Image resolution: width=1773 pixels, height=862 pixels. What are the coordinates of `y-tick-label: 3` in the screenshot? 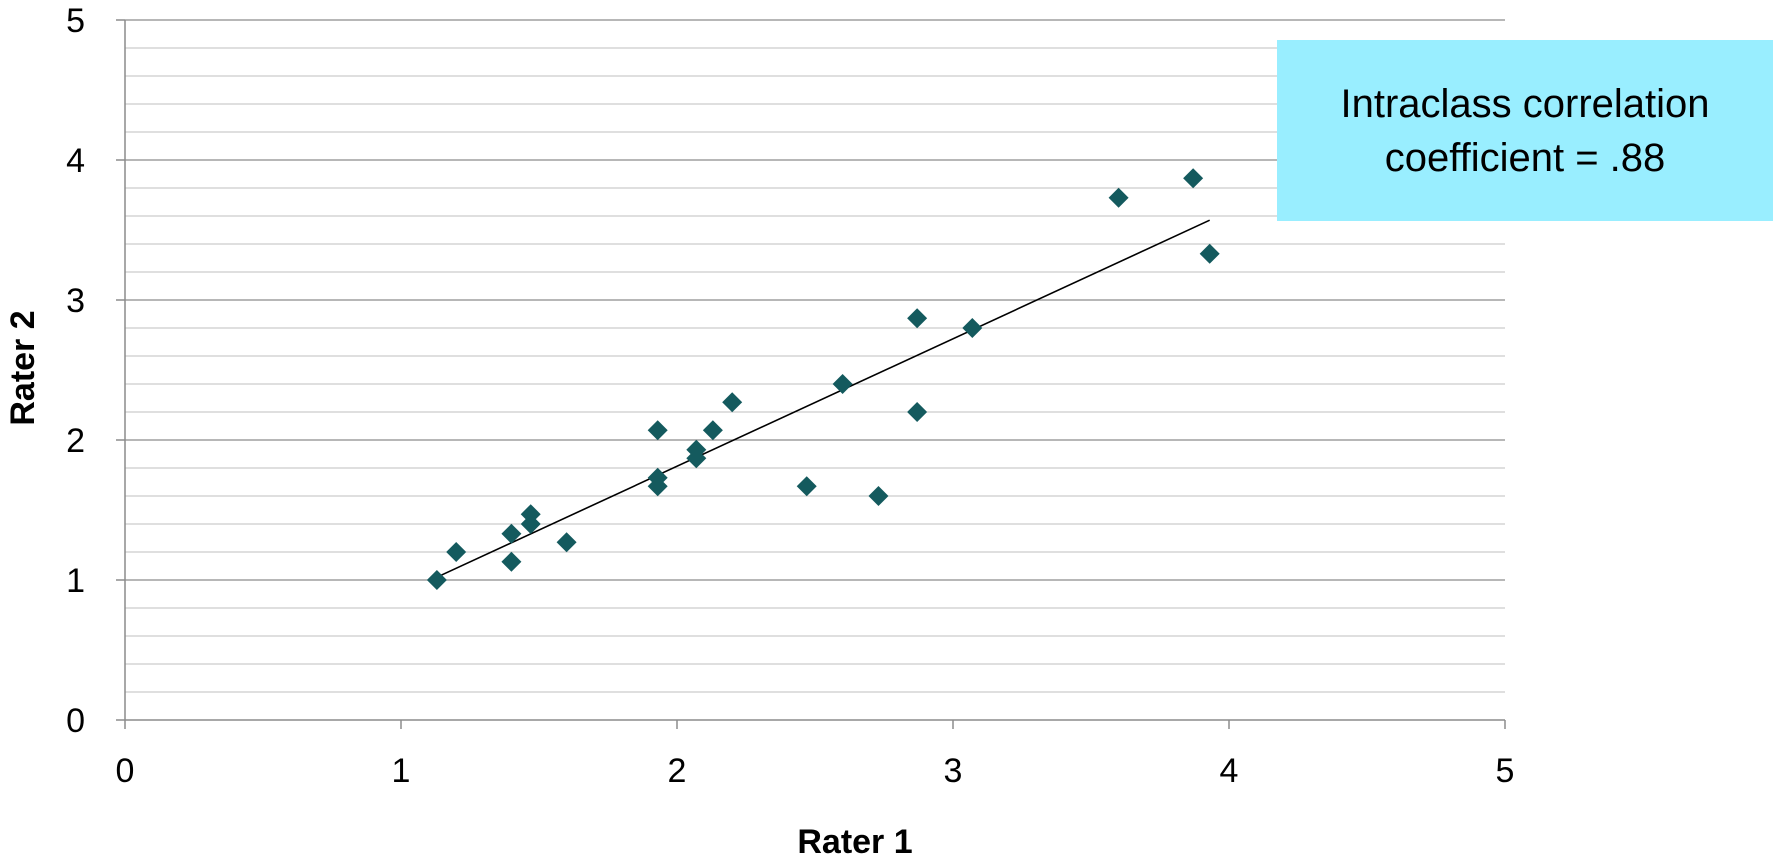 It's located at (75, 301).